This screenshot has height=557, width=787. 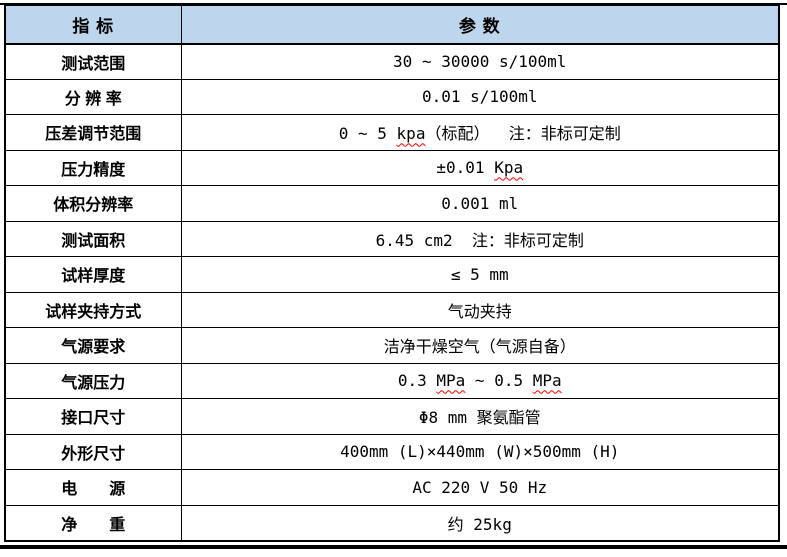 I want to click on row-value: 约 25kg, so click(x=480, y=522).